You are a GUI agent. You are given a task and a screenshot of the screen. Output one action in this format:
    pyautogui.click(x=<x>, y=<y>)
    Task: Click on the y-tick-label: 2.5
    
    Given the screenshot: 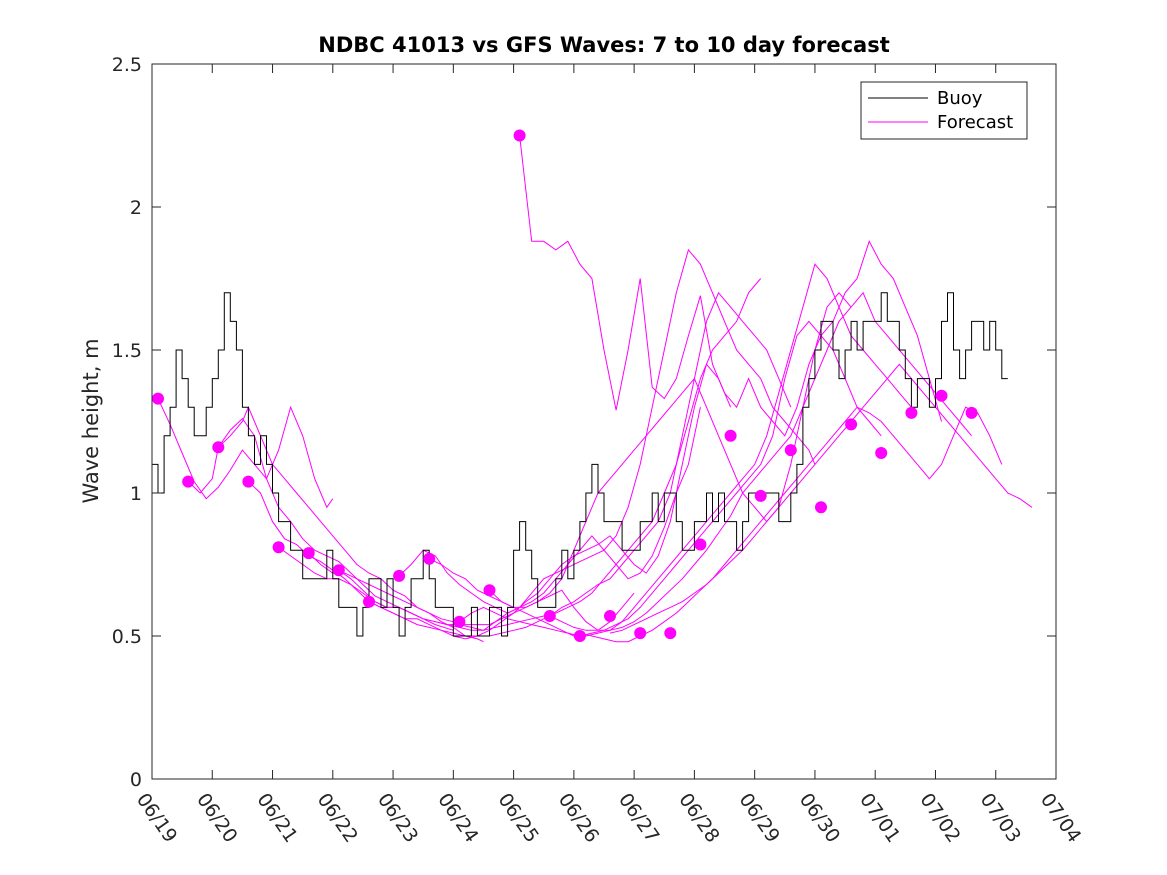 What is the action you would take?
    pyautogui.click(x=127, y=65)
    